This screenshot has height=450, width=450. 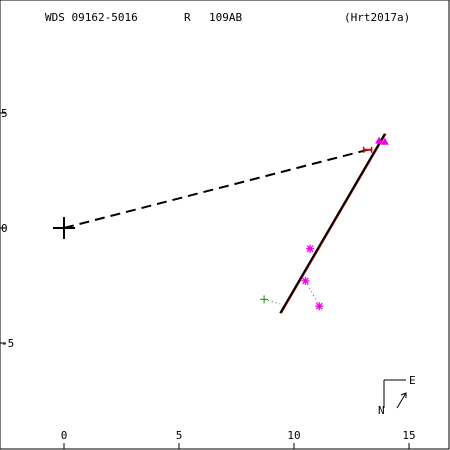 What do you see at coordinates (381, 410) in the screenshot?
I see `compass-north-label: N` at bounding box center [381, 410].